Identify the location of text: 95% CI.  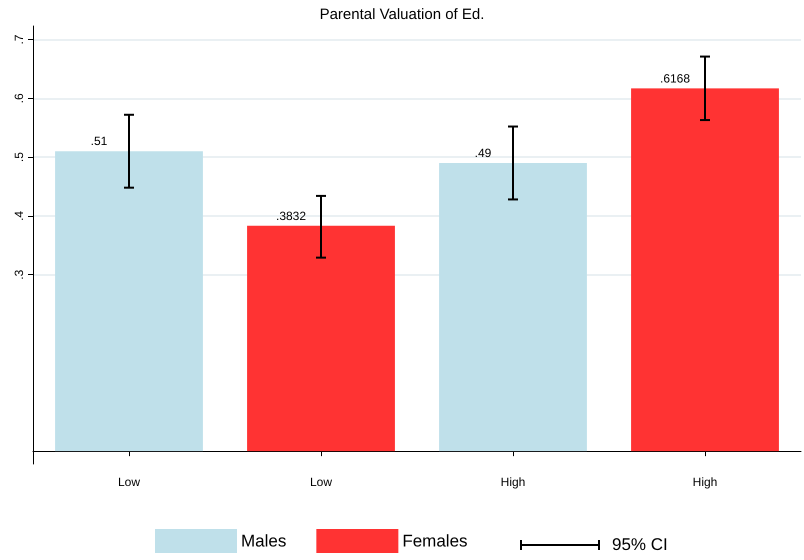
(640, 545).